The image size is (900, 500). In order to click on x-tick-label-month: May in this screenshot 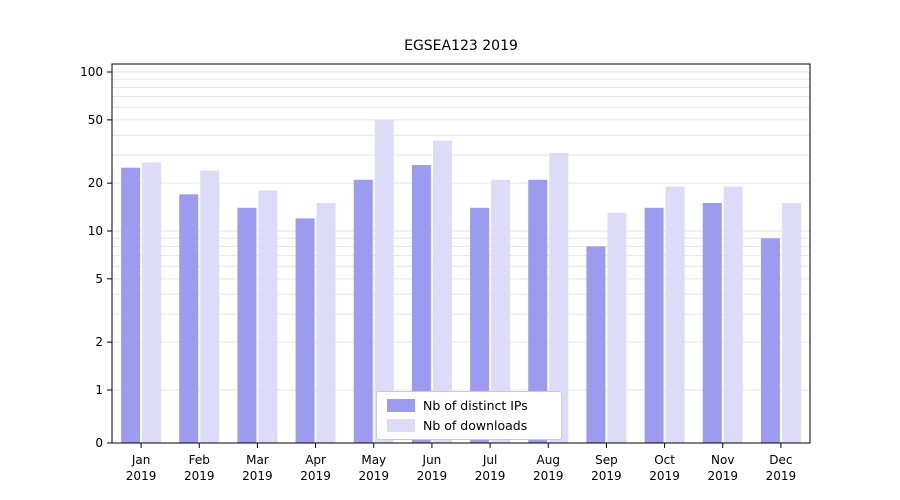, I will do `click(373, 460)`.